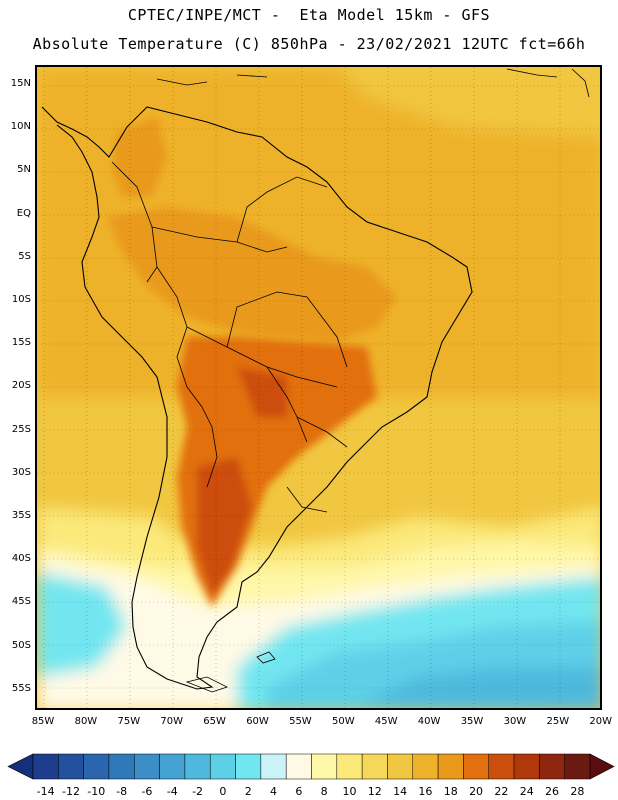 This screenshot has width=618, height=800. What do you see at coordinates (425, 791) in the screenshot?
I see `colorbar-label: 16` at bounding box center [425, 791].